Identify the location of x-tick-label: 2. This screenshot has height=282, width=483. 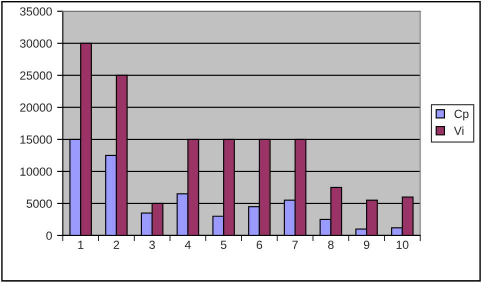
(117, 244).